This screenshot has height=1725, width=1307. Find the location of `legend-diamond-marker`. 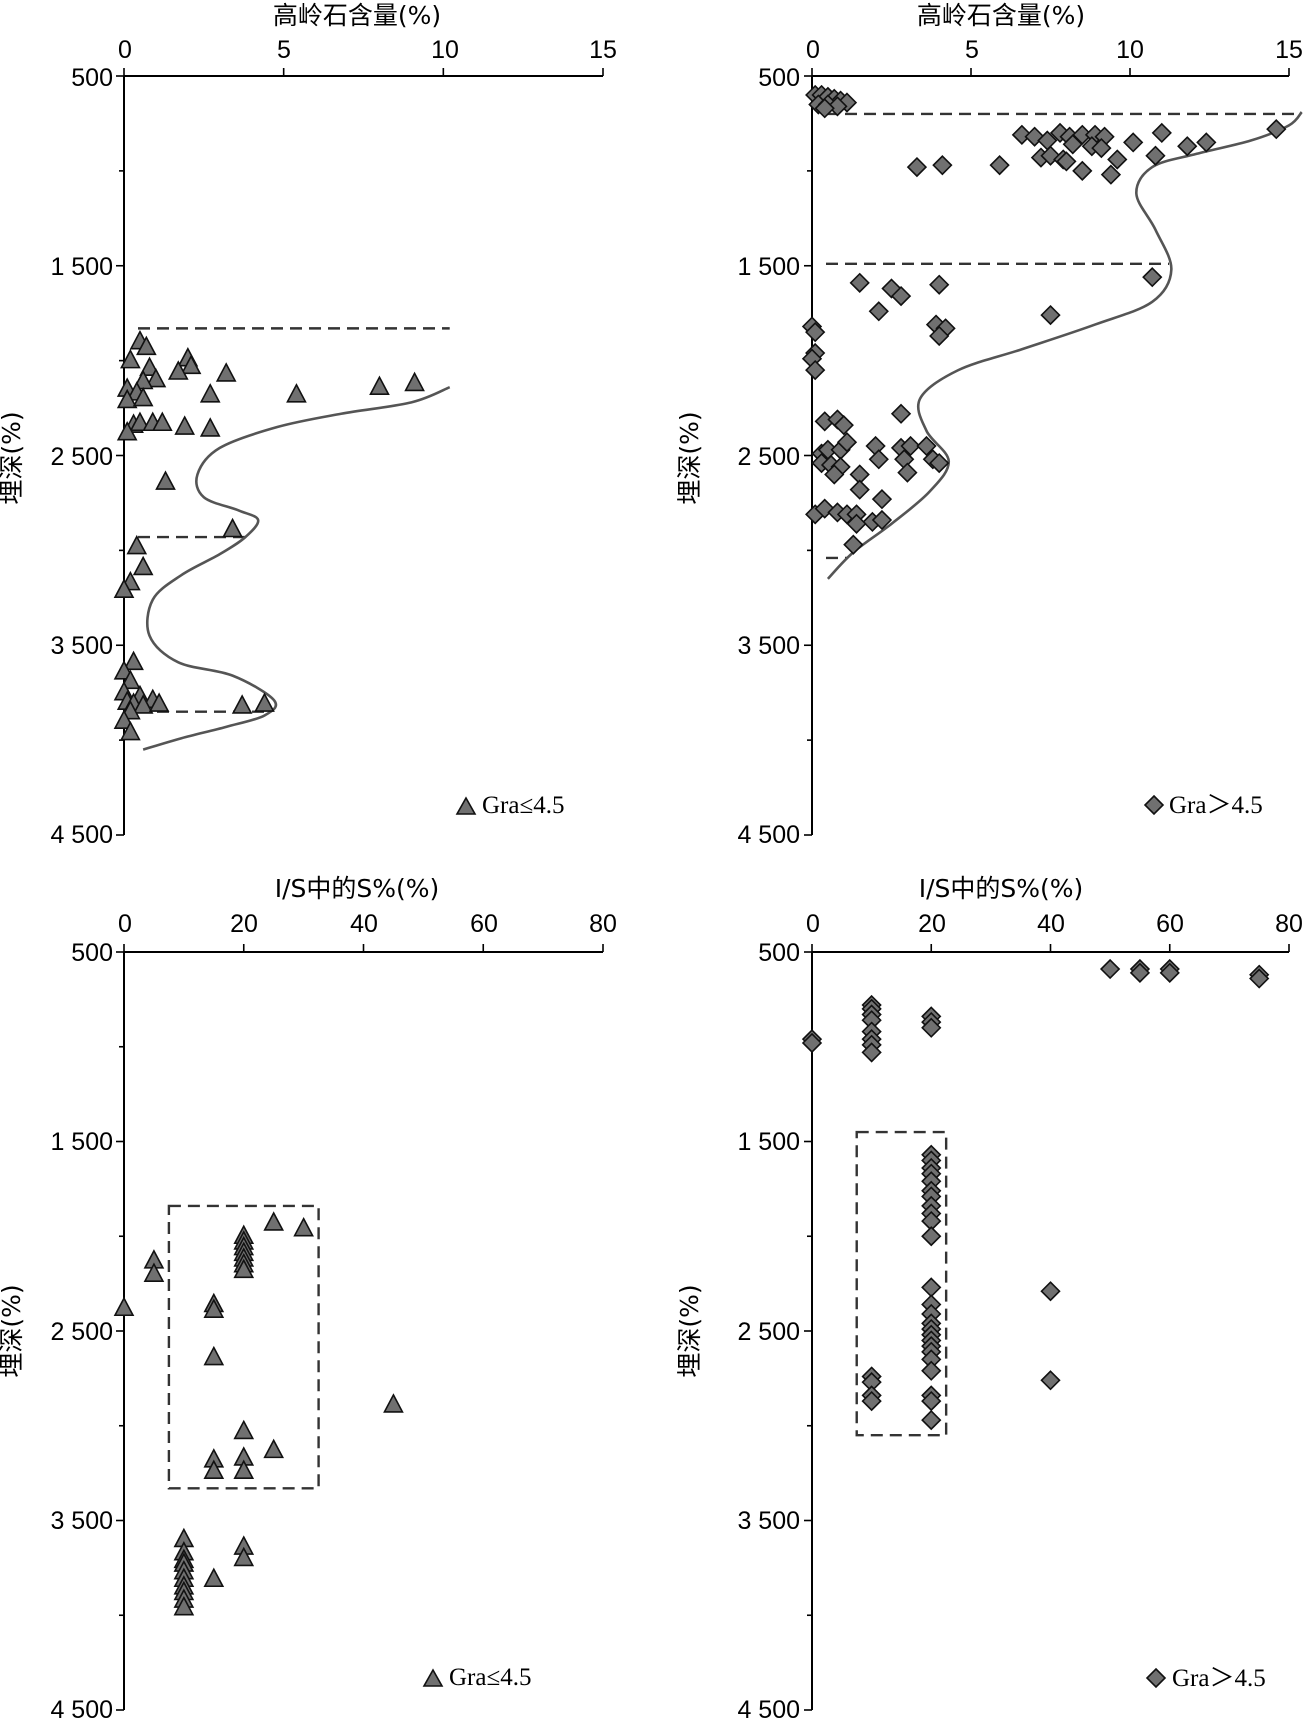

legend-diamond-marker is located at coordinates (1156, 1678).